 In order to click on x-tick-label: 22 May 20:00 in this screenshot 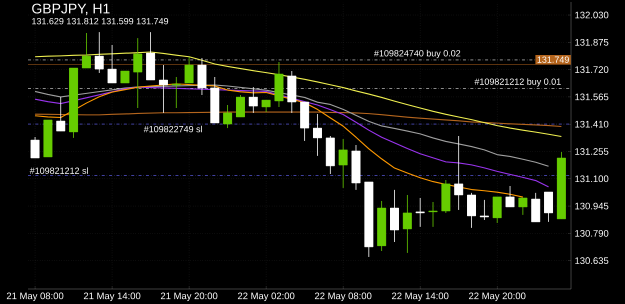, I will do `click(497, 297)`.